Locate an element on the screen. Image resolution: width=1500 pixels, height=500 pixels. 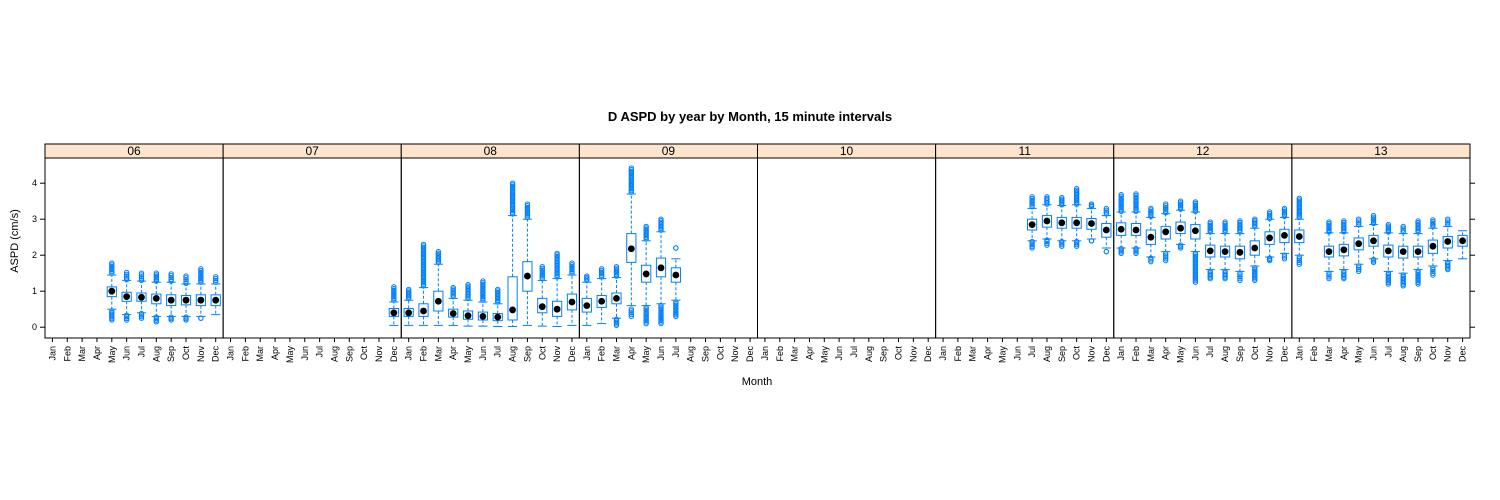
x-tick-label: Mar is located at coordinates (1329, 354).